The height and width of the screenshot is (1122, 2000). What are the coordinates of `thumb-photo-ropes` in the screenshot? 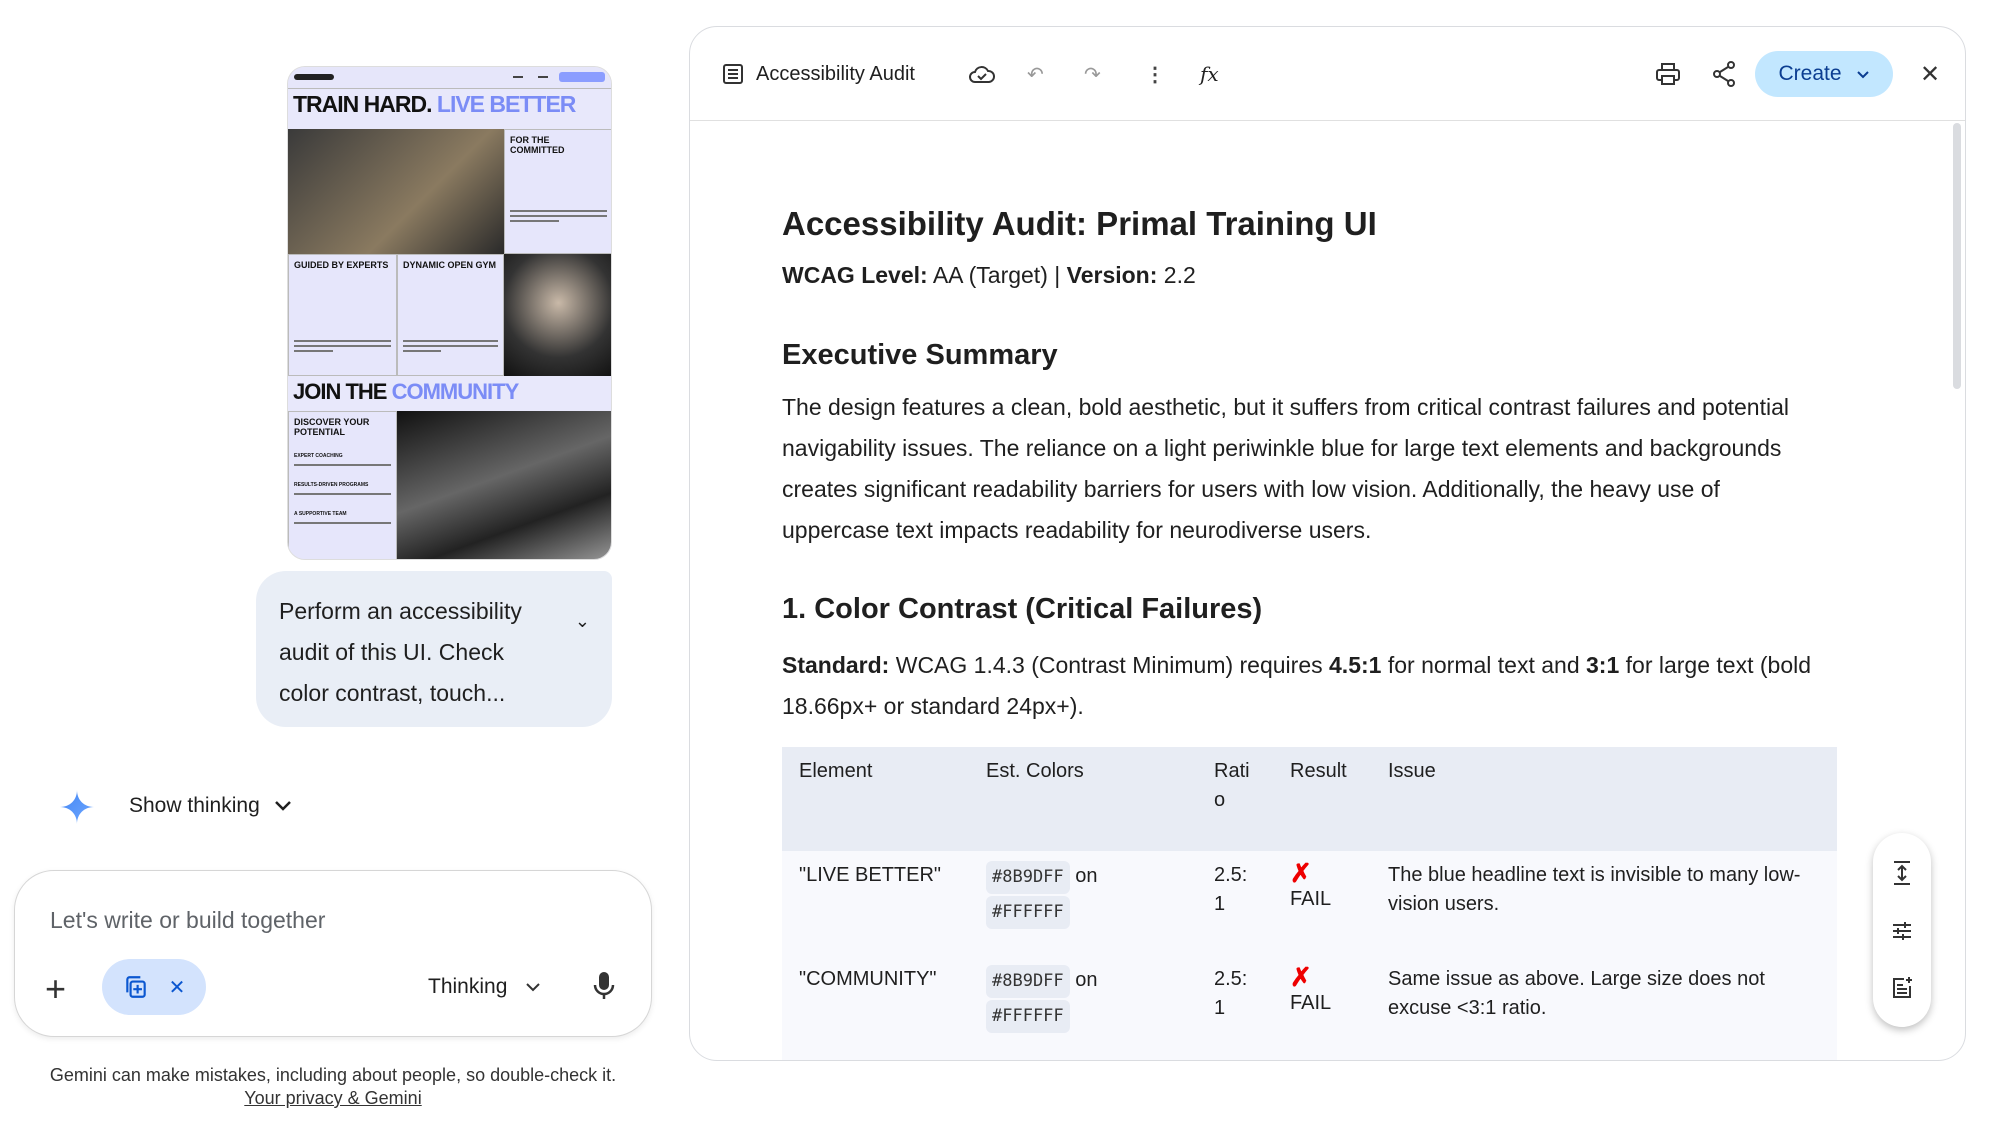 It's located at (557, 315).